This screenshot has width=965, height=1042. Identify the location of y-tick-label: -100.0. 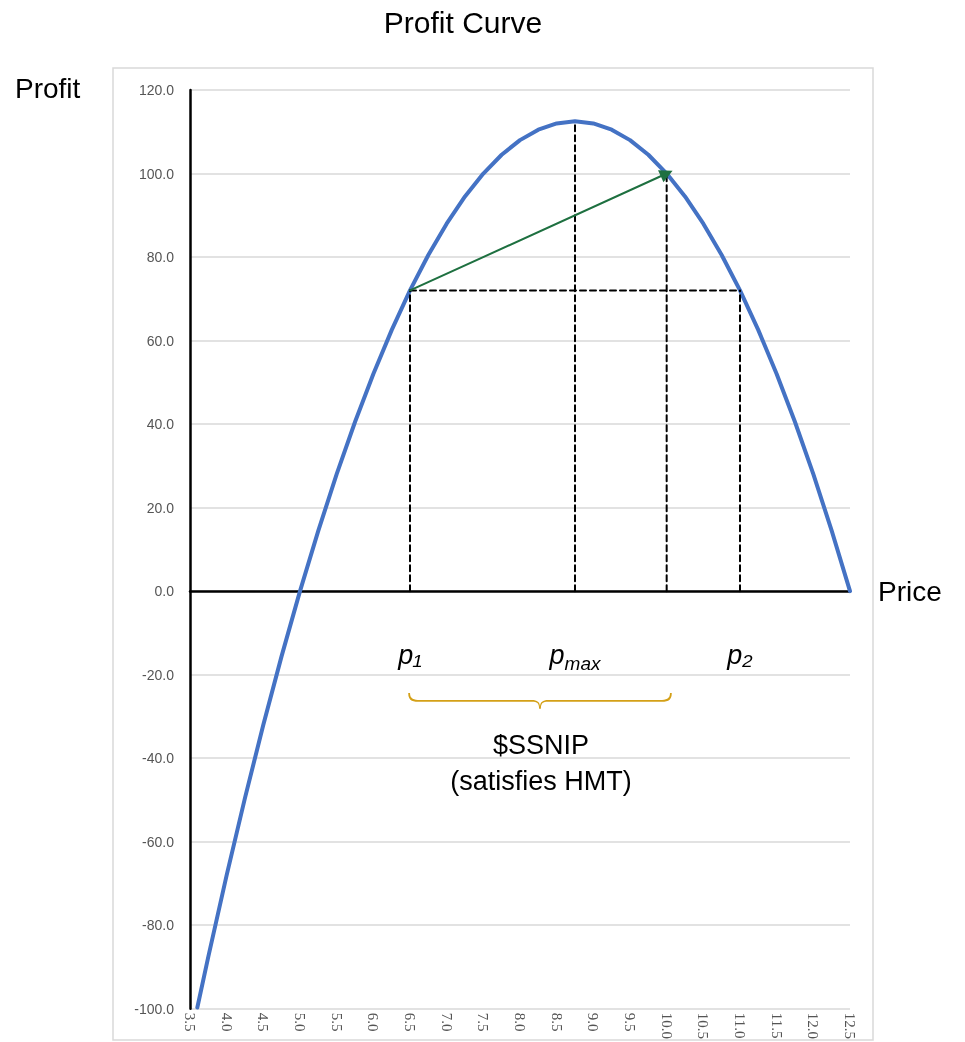
(154, 1008).